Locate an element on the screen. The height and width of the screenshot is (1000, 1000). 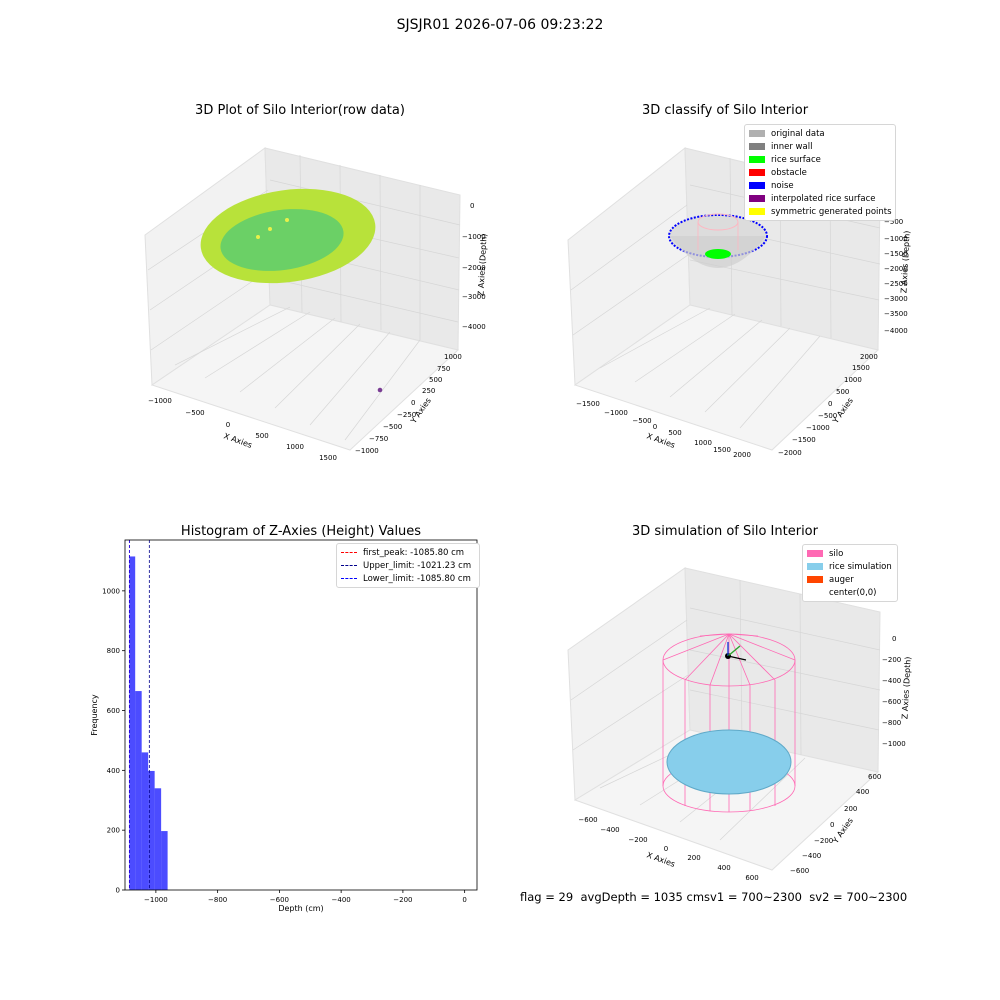
y-tick-label: 200 is located at coordinates (113, 831).